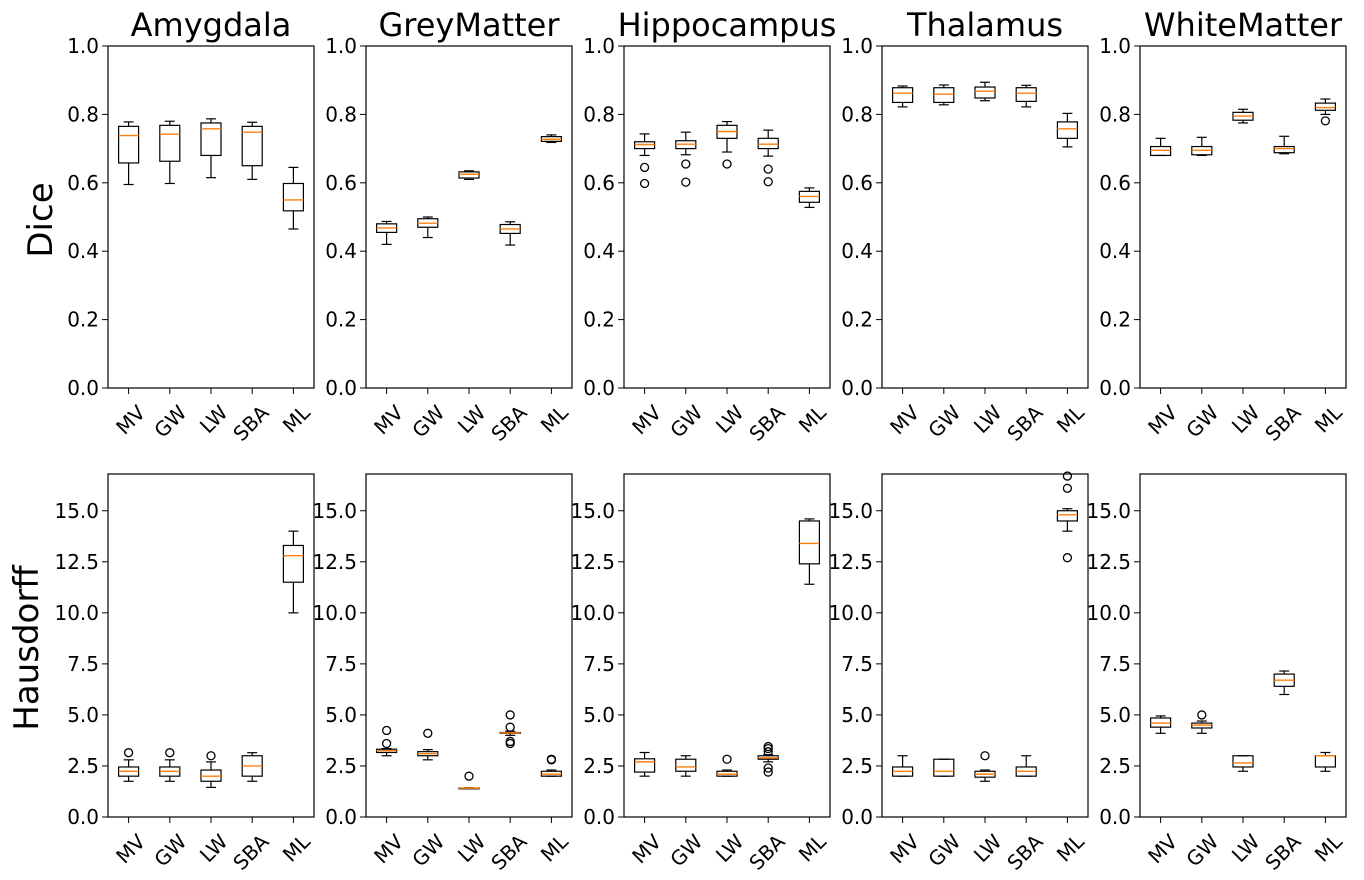 This screenshot has width=1364, height=880. What do you see at coordinates (41, 219) in the screenshot?
I see `row-label-dice: Dice` at bounding box center [41, 219].